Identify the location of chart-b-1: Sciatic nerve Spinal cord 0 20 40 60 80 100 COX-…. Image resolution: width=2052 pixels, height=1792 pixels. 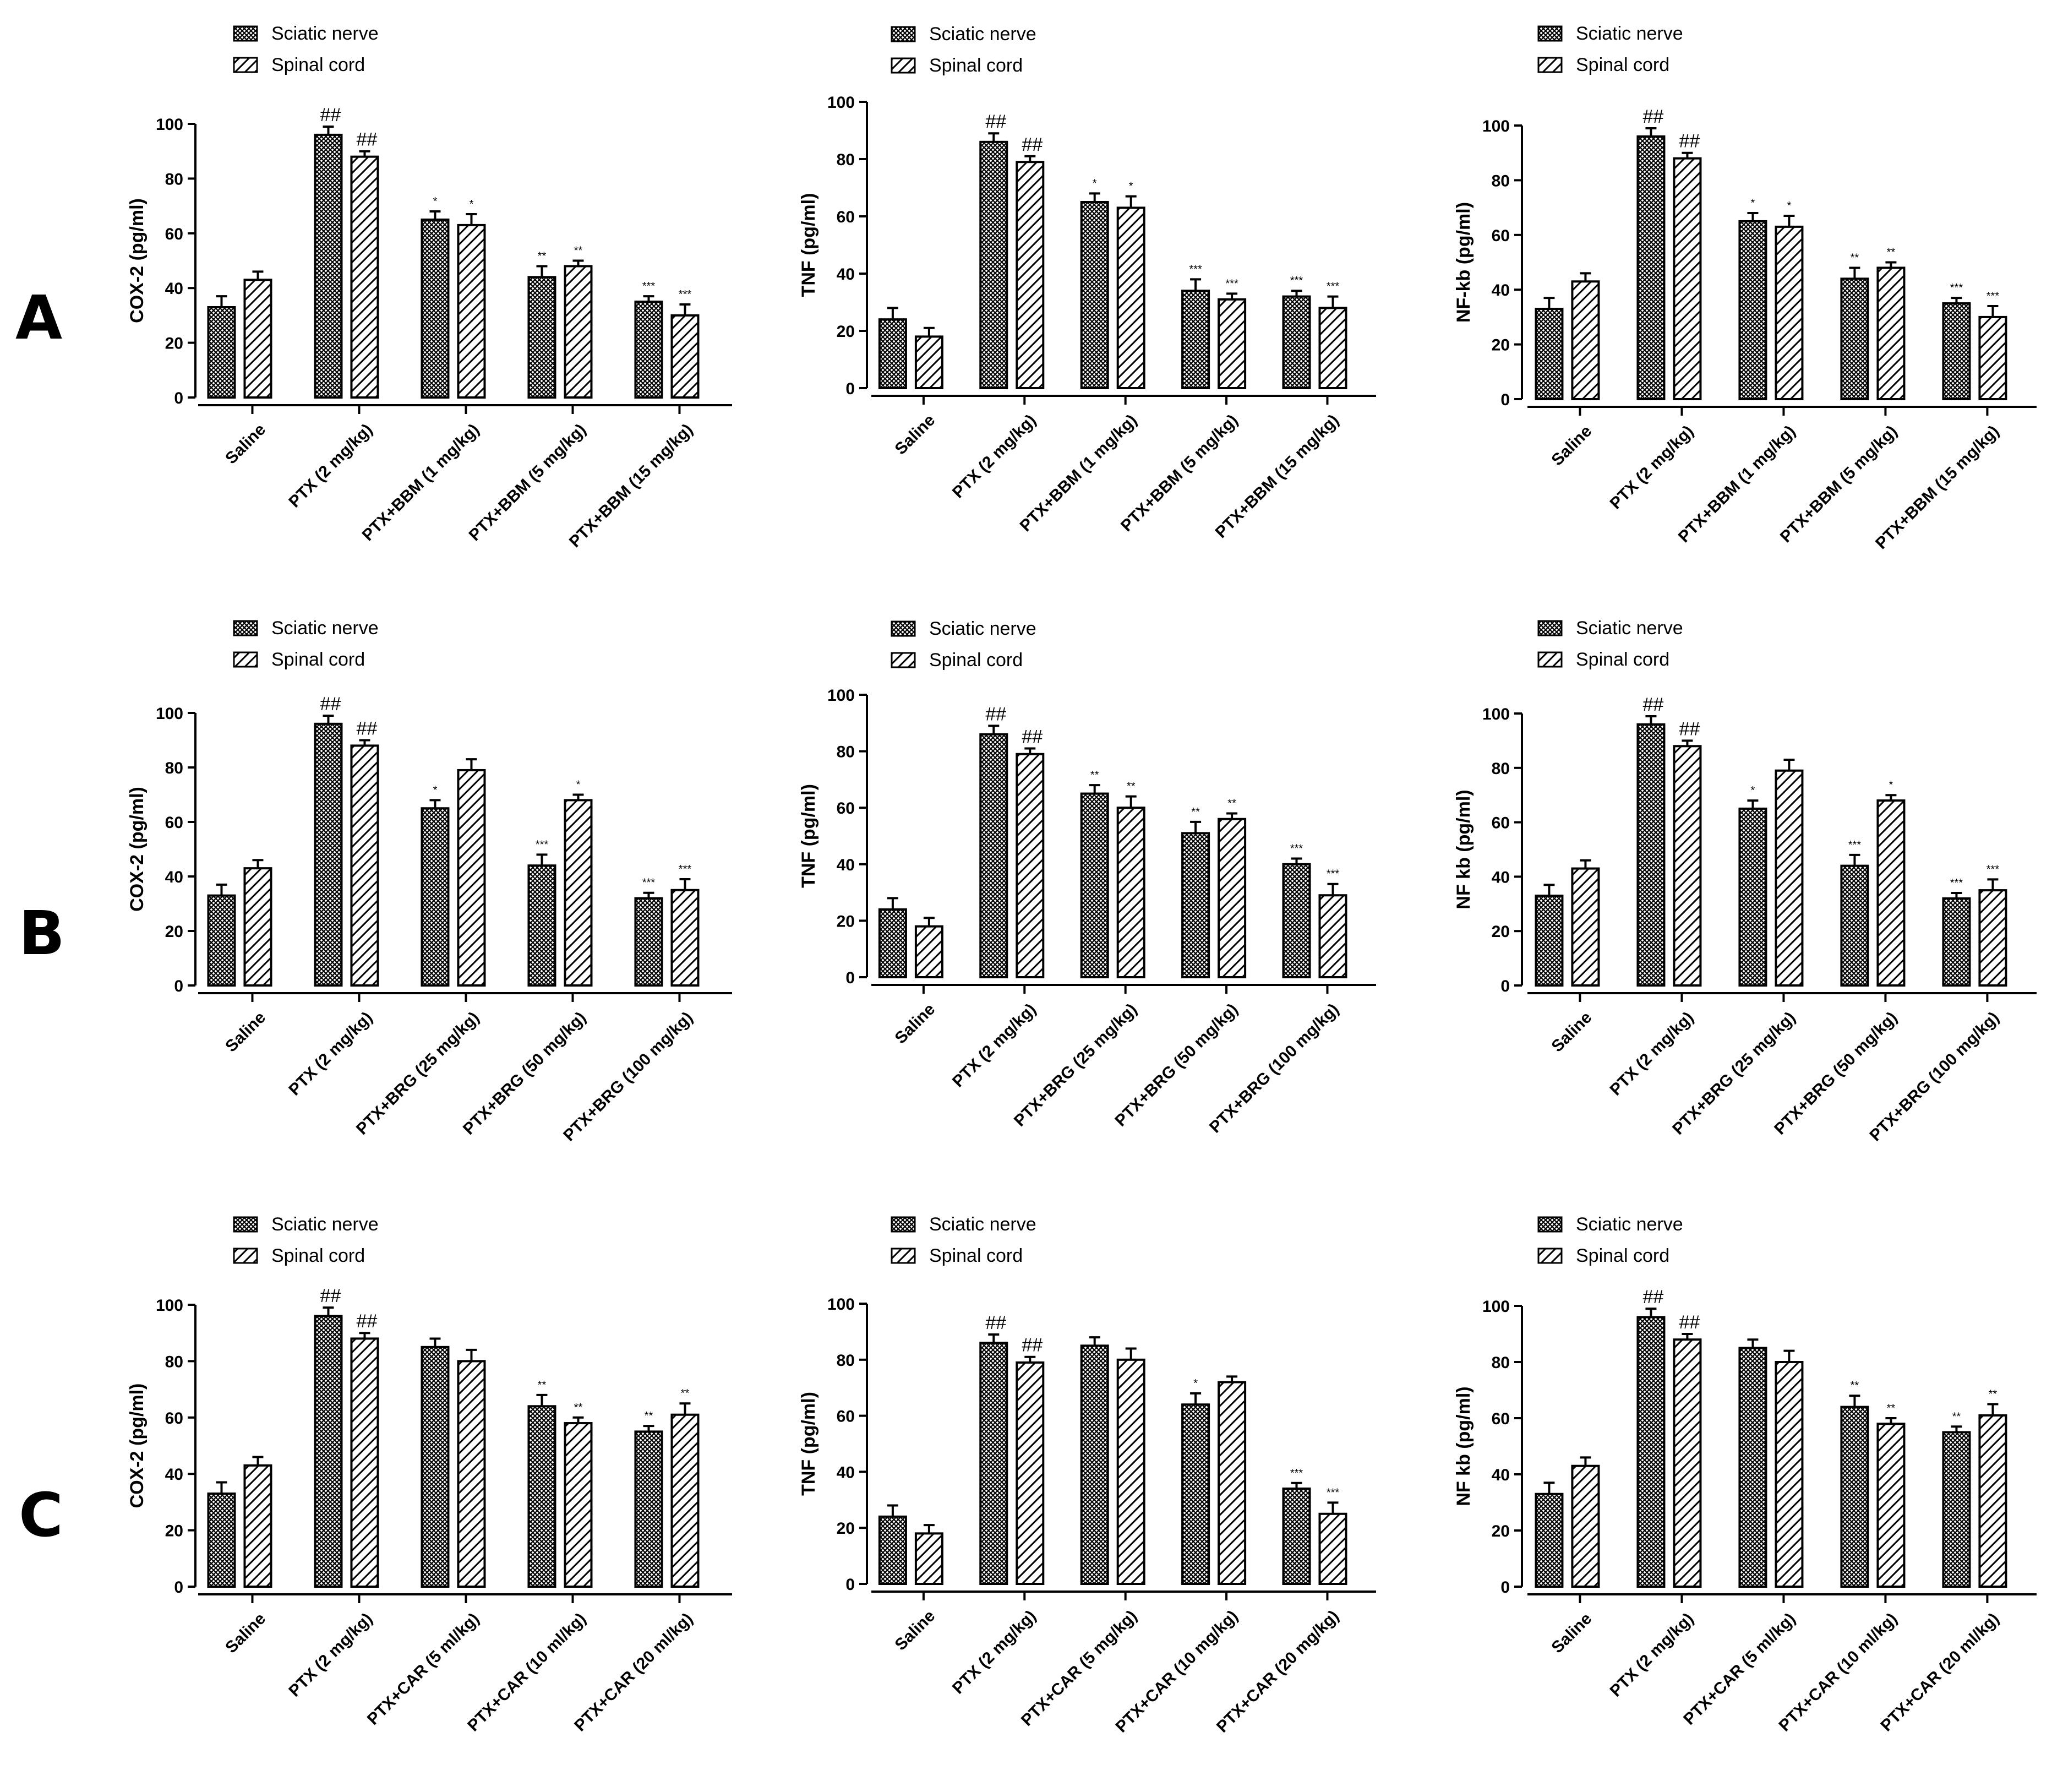
(429, 881).